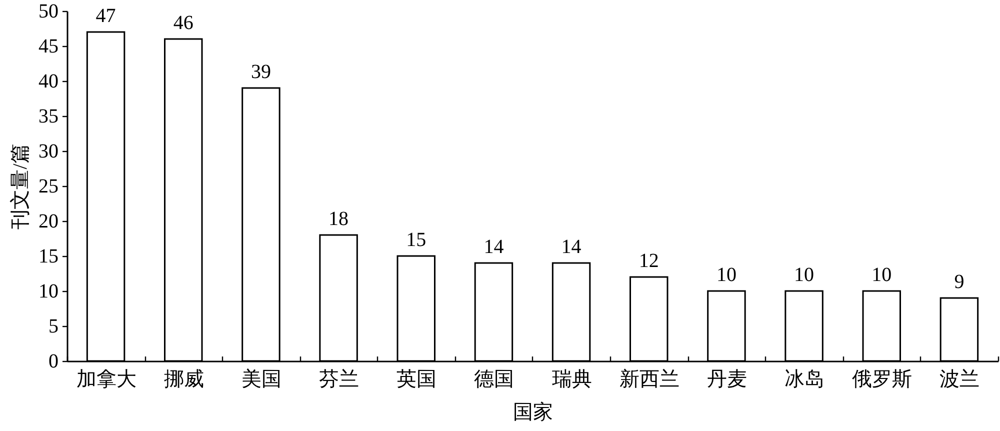 The height and width of the screenshot is (431, 1000). What do you see at coordinates (533, 413) in the screenshot?
I see `x-axis-title: 国家` at bounding box center [533, 413].